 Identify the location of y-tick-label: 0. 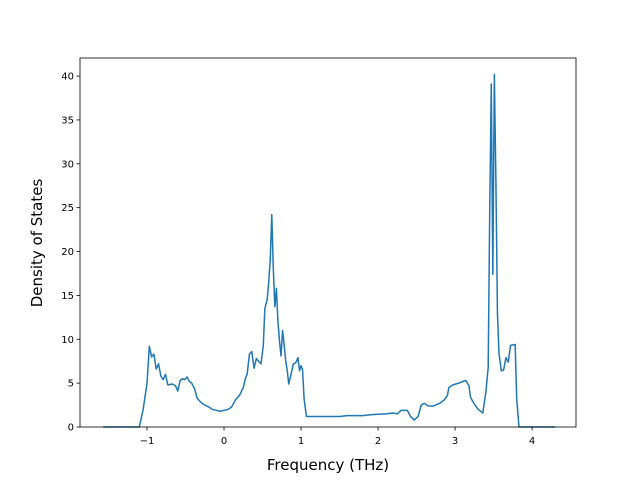
(71, 428).